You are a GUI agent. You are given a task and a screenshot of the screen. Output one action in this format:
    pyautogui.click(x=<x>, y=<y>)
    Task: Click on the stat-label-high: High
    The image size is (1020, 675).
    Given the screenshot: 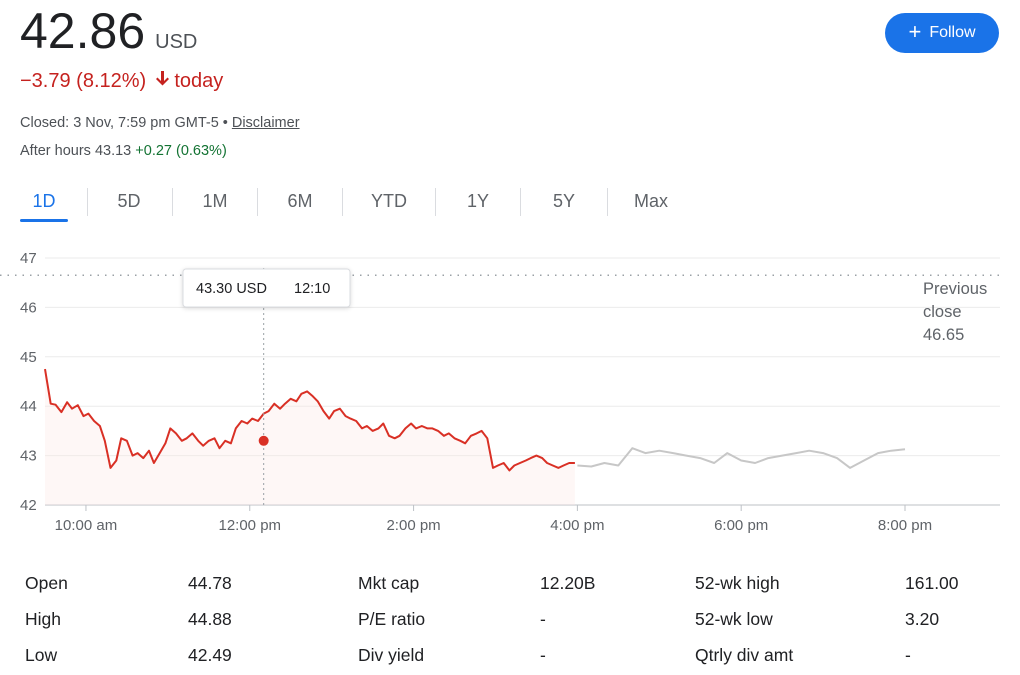 What is the action you would take?
    pyautogui.click(x=43, y=619)
    